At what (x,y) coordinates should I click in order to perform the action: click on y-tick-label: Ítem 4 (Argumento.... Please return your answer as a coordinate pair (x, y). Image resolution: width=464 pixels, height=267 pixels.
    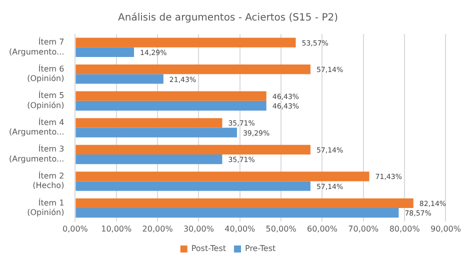
    Looking at the image, I should click on (36, 126).